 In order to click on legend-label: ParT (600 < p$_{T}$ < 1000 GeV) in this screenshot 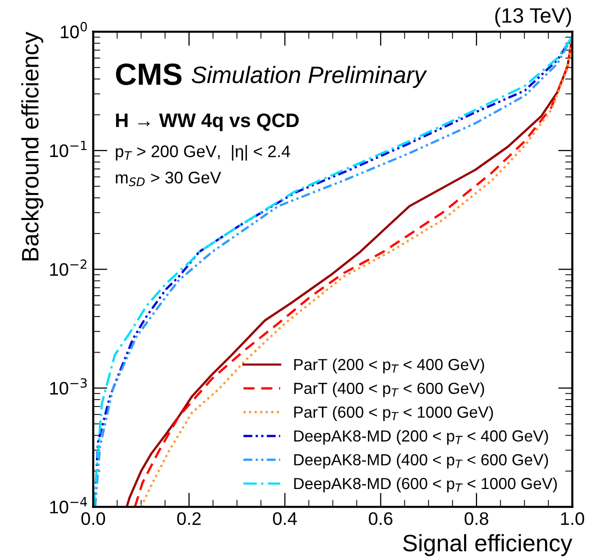, I will do `click(393, 413)`.